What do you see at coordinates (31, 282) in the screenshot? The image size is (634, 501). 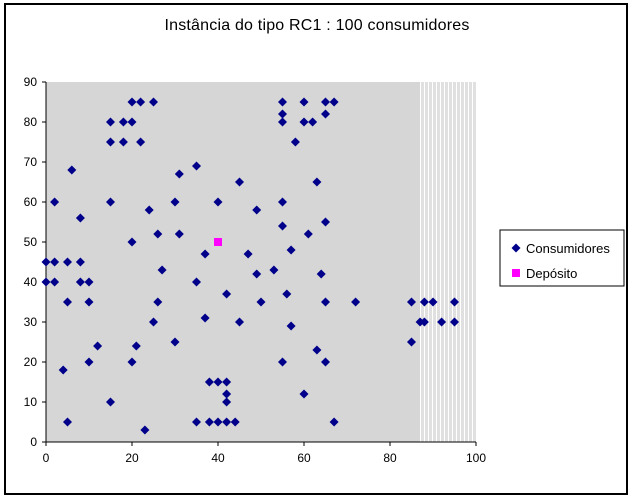 I see `y-tick-label: 40` at bounding box center [31, 282].